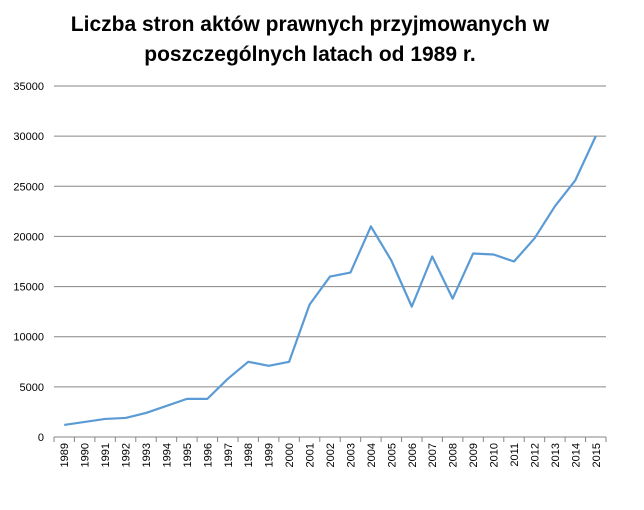 This screenshot has height=510, width=644. What do you see at coordinates (86, 455) in the screenshot?
I see `x-tick-label: 1990` at bounding box center [86, 455].